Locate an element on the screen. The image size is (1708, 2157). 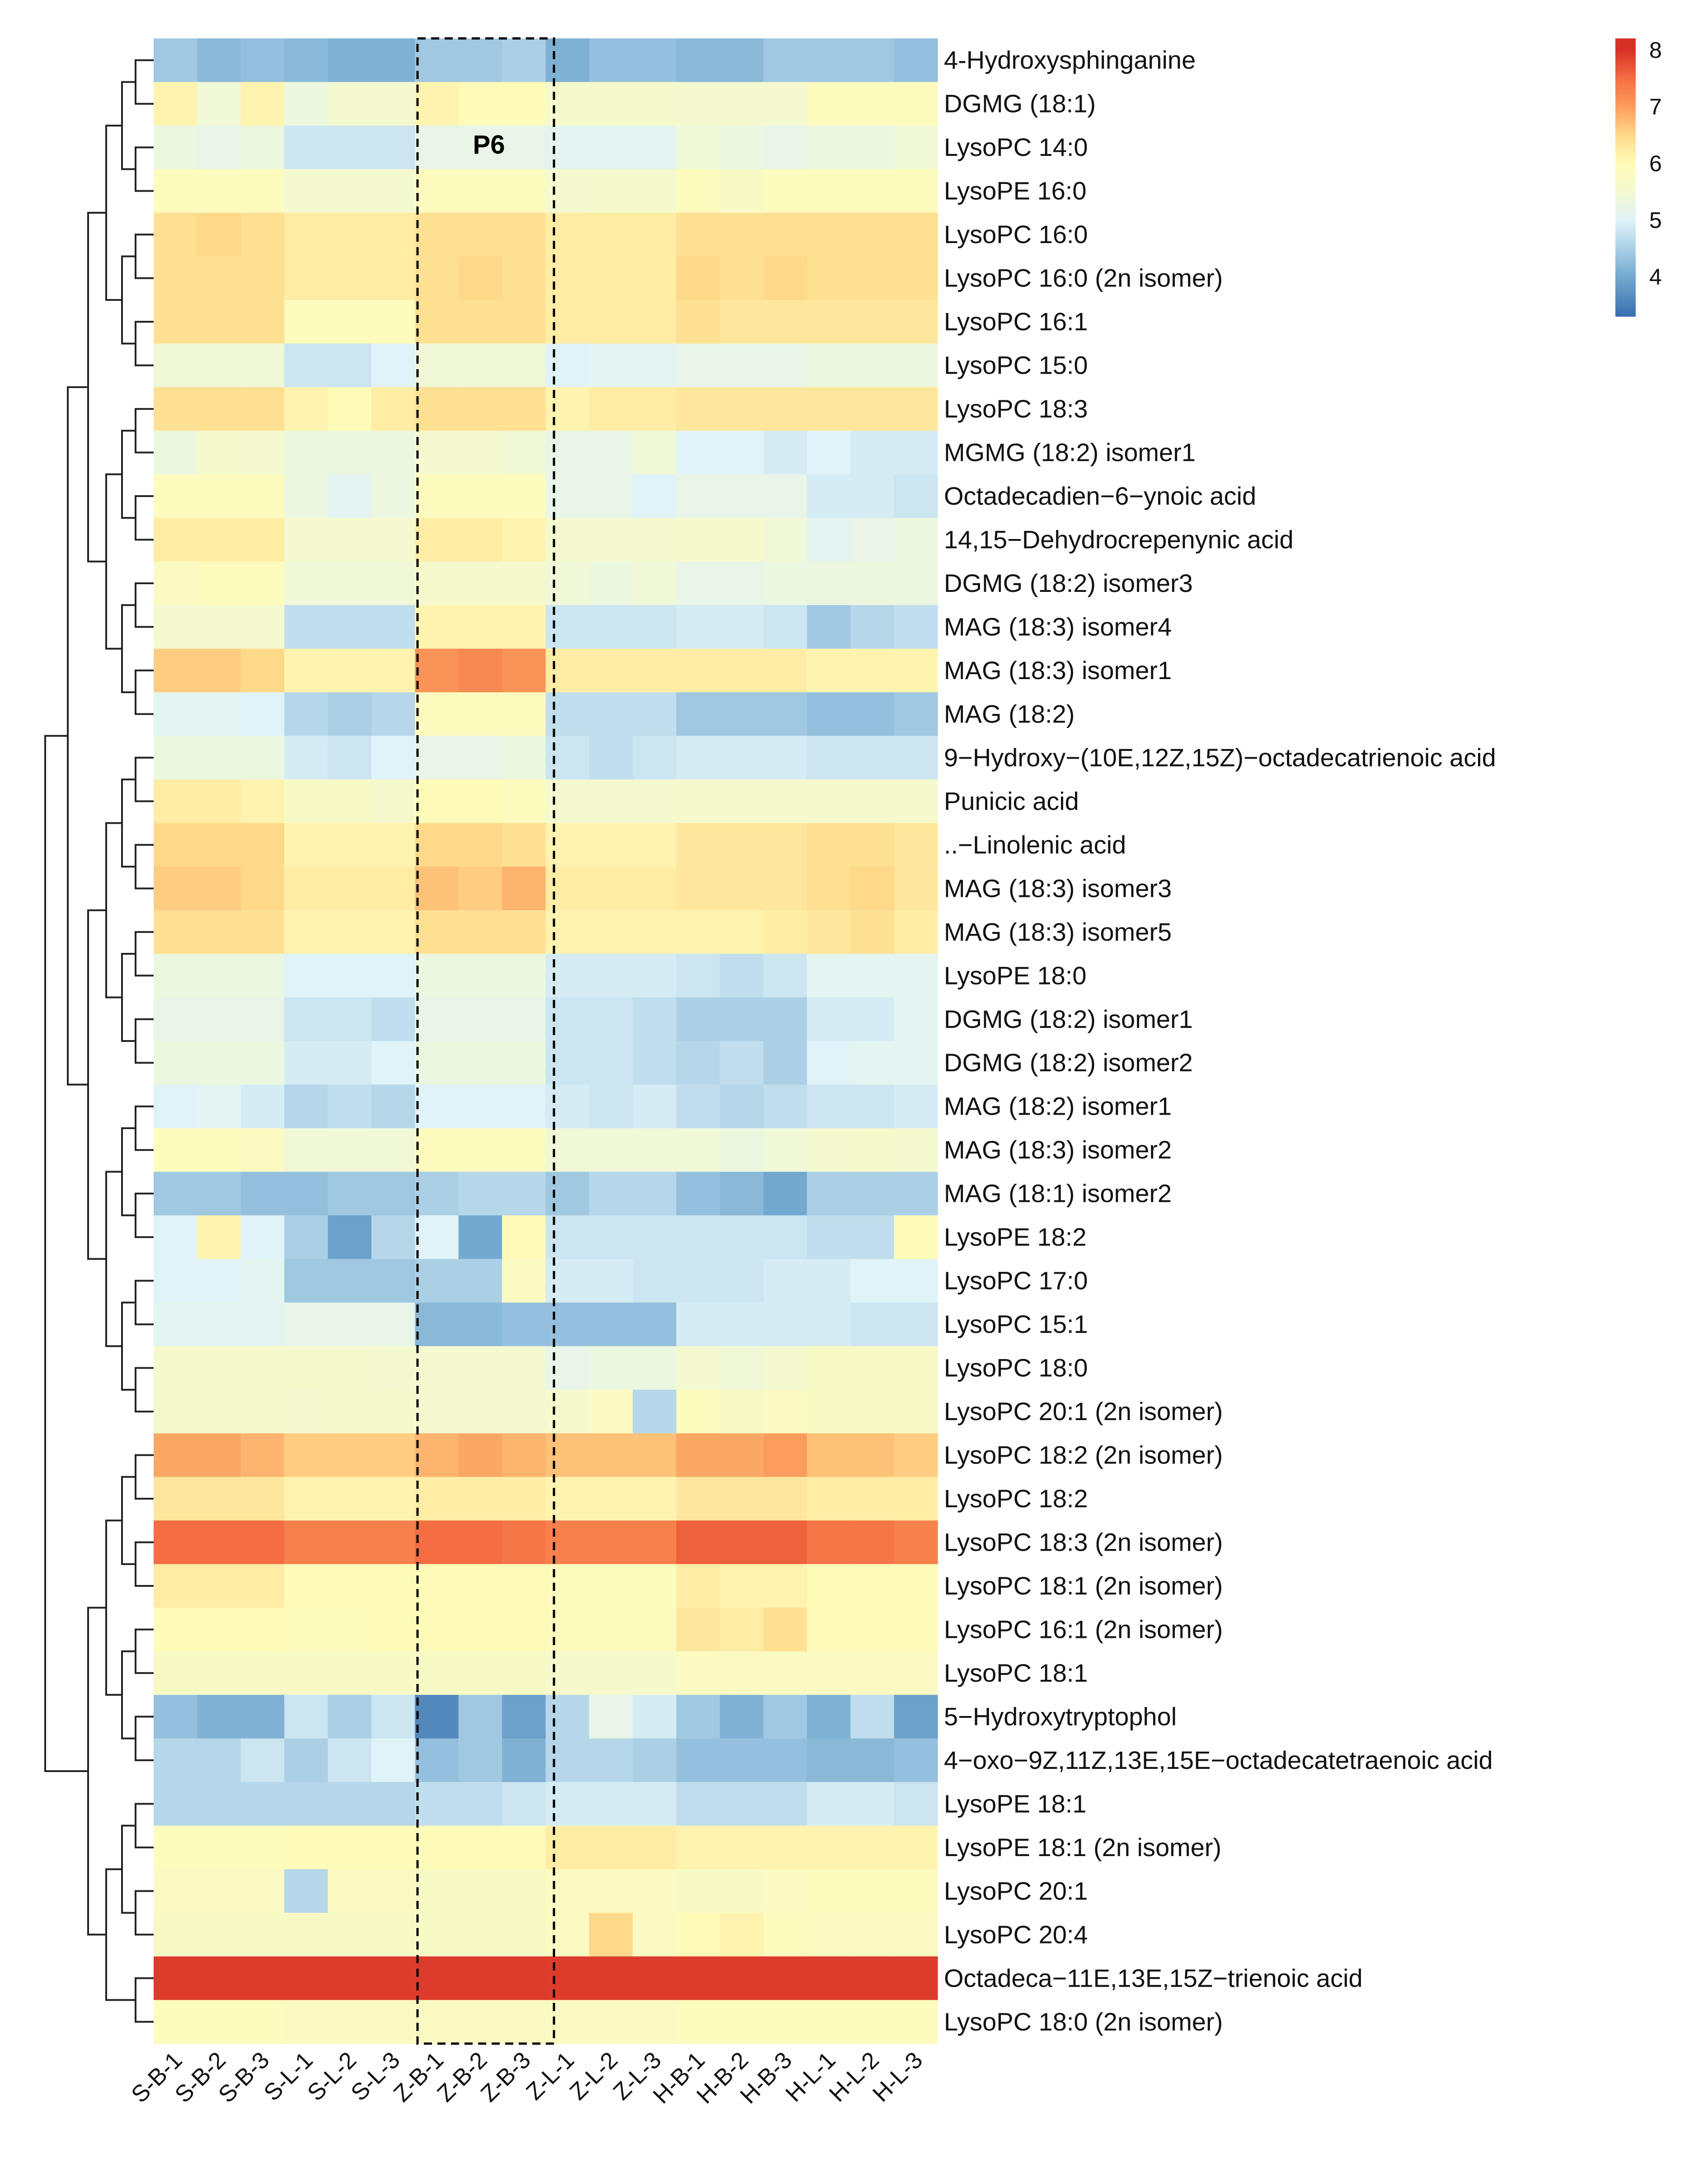
column-label: Z-B-2 is located at coordinates (462, 2077).